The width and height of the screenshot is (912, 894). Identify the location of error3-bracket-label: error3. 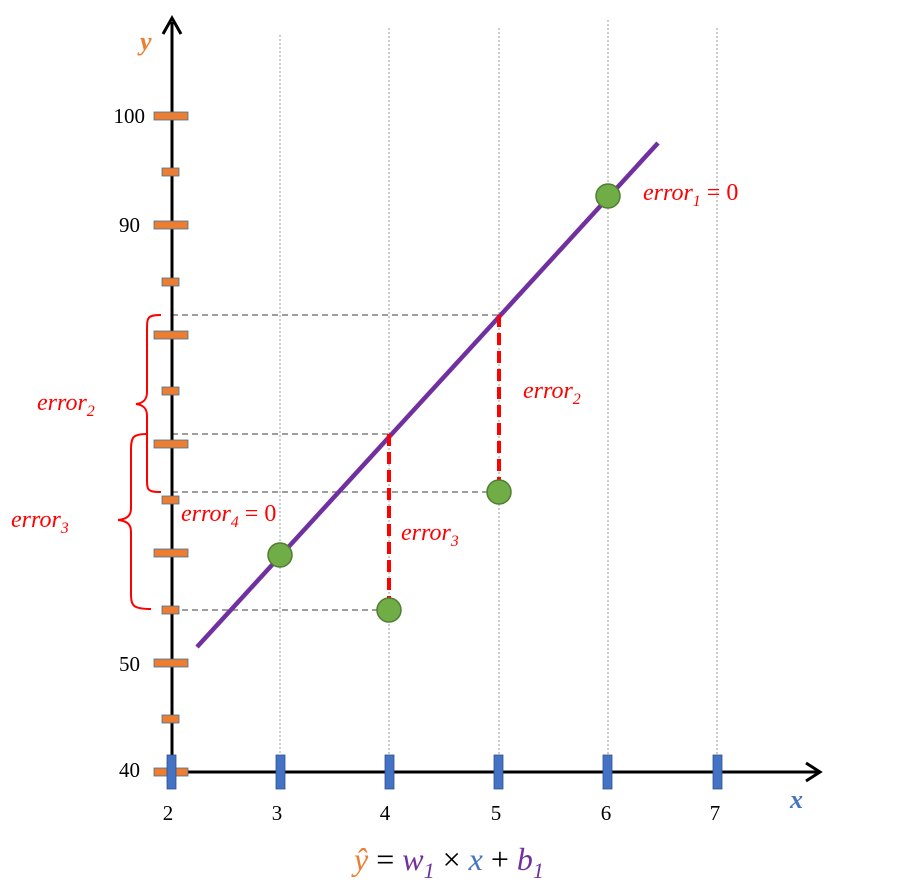
(40, 522).